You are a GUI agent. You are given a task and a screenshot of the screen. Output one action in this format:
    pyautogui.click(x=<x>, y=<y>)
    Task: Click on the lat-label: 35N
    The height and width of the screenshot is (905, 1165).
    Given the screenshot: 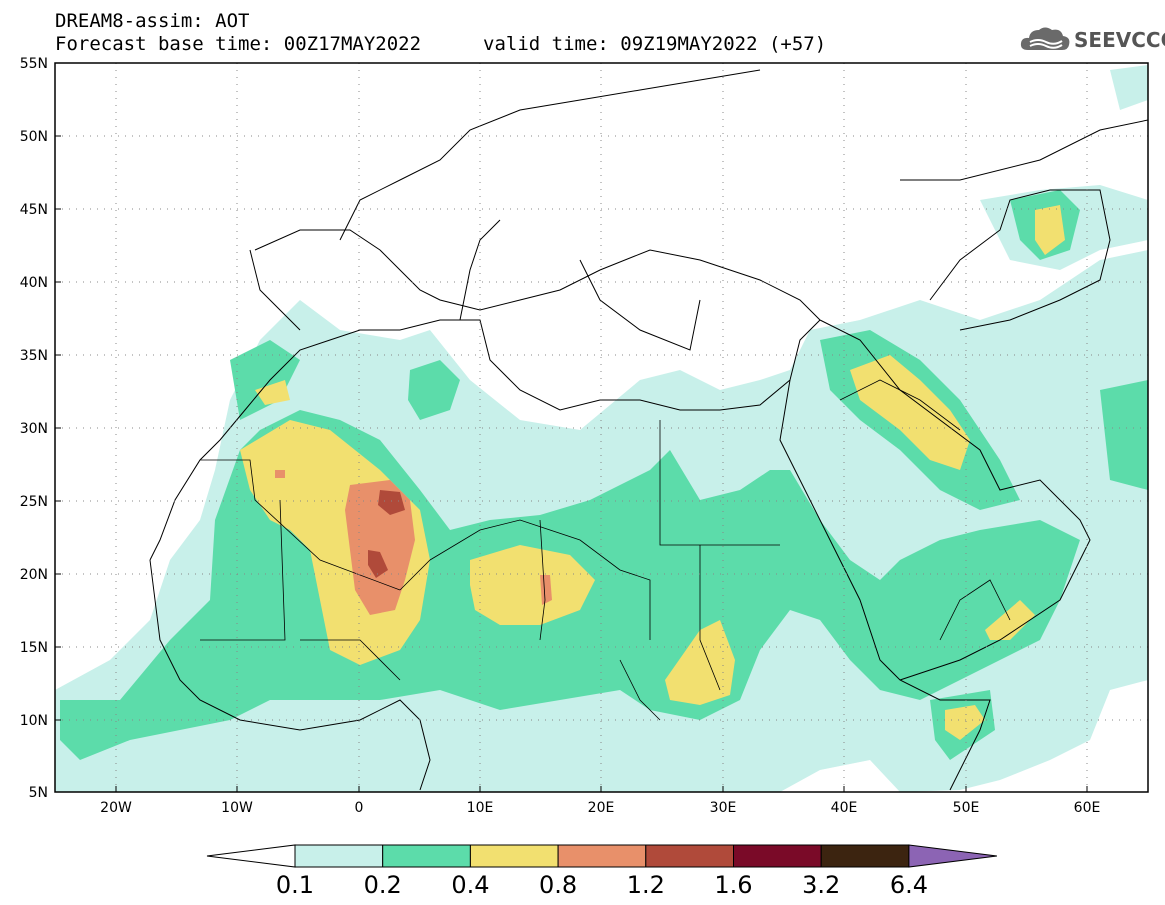 What is the action you would take?
    pyautogui.click(x=34, y=356)
    